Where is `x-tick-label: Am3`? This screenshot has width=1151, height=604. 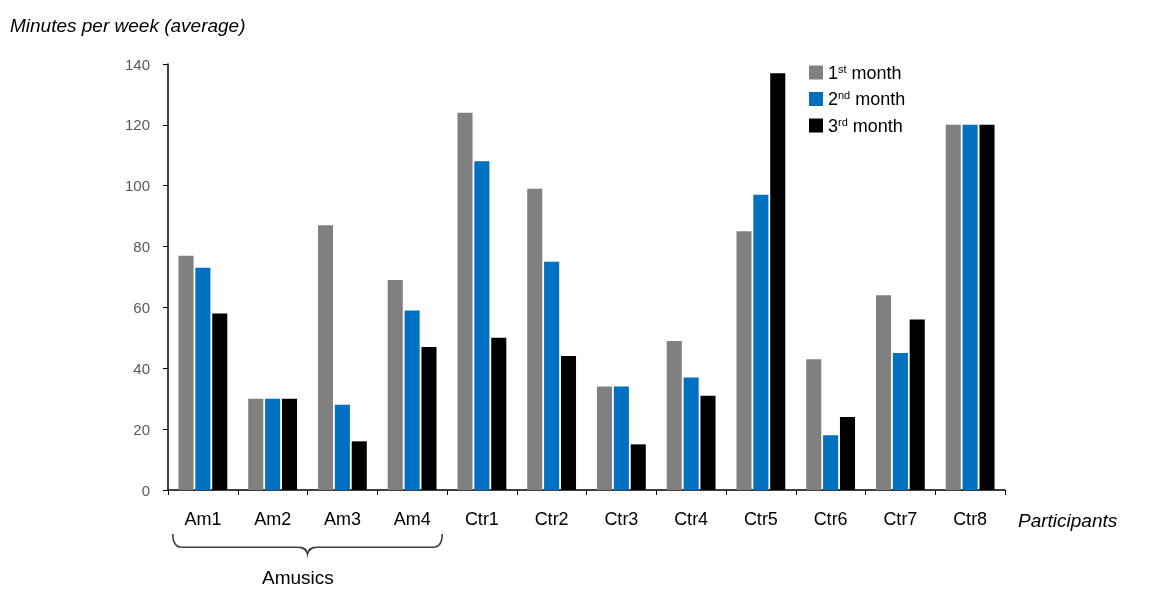 x-tick-label: Am3 is located at coordinates (342, 519).